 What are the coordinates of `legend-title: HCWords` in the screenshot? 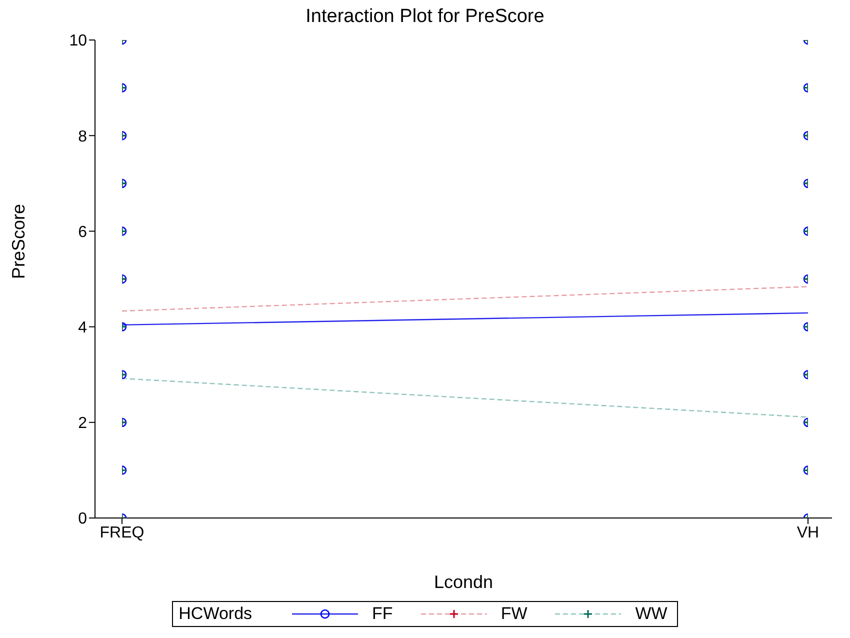 It's located at (215, 614).